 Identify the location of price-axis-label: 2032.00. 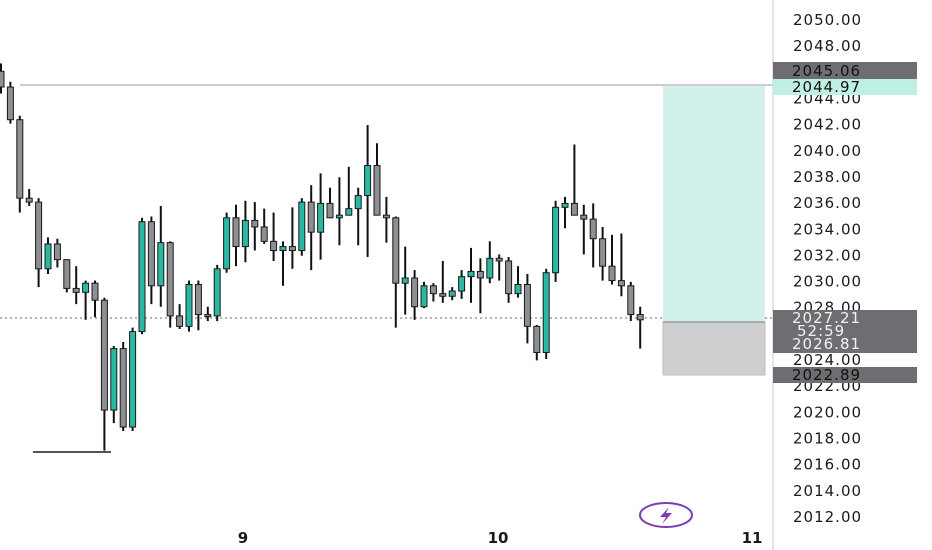
(827, 255).